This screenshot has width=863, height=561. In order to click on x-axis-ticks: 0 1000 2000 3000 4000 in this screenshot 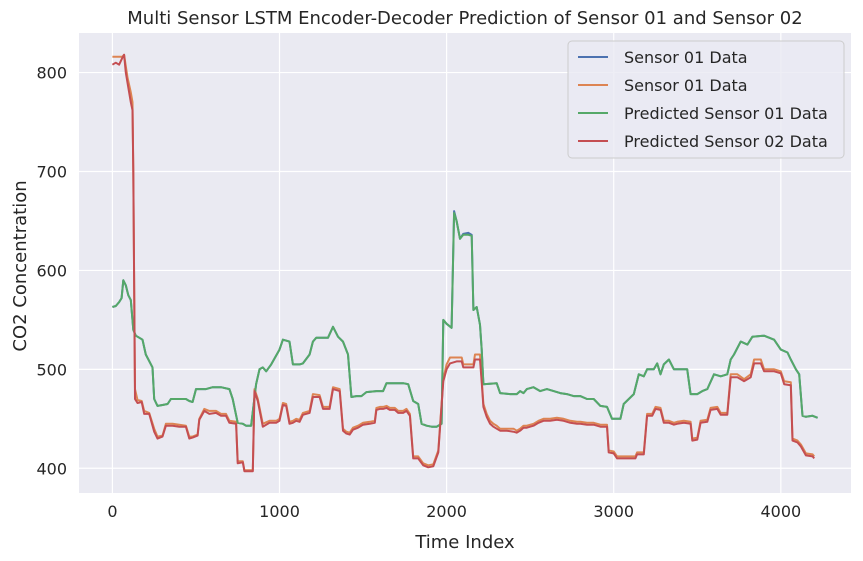, I will do `click(454, 511)`.